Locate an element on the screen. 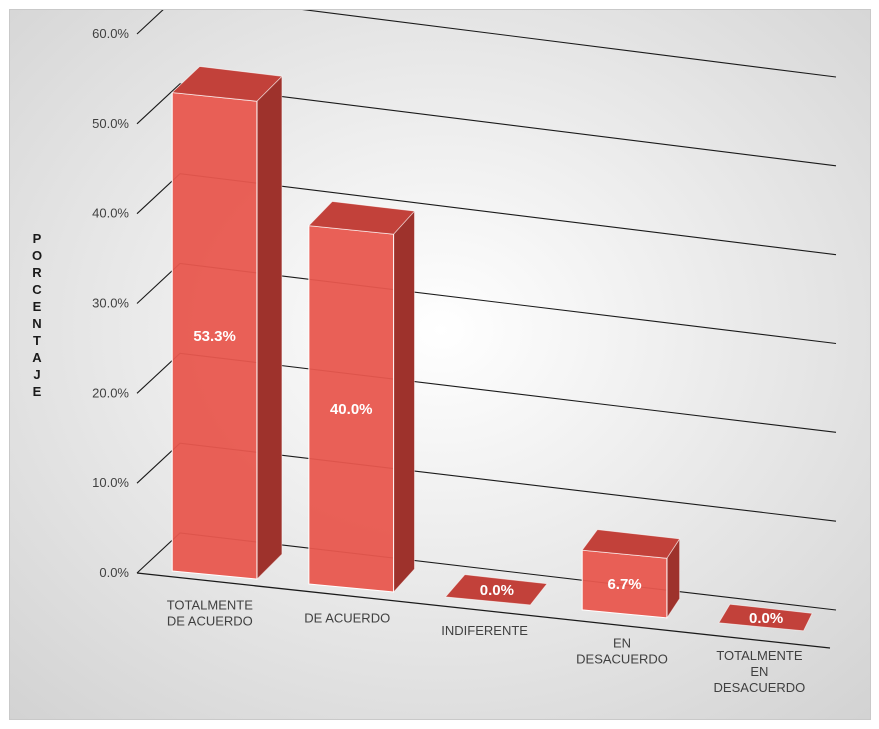 The image size is (879, 729). y-tick-label: 40.0% is located at coordinates (110, 213).